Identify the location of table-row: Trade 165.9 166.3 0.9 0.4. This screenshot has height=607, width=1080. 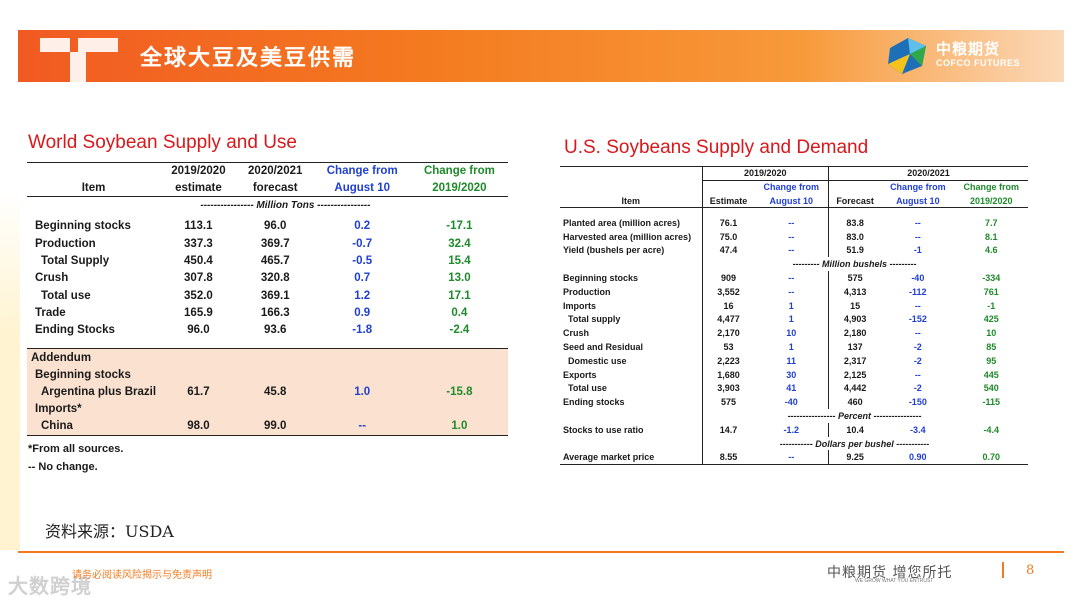
(267, 312).